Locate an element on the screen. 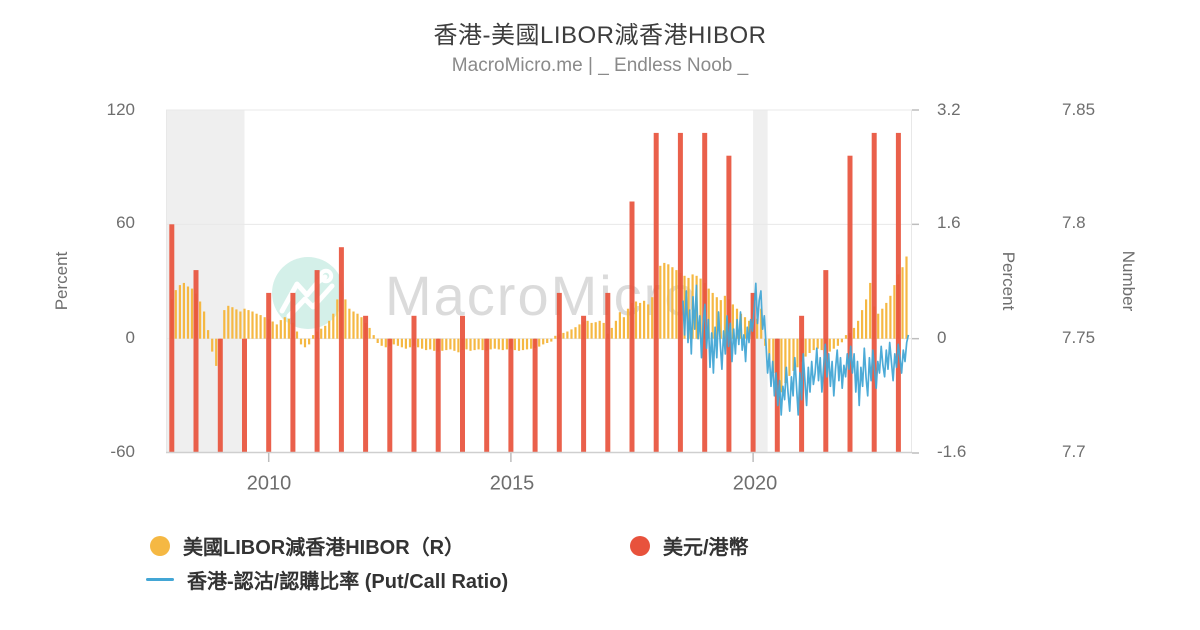 Image resolution: width=1200 pixels, height=630 pixels. legend-label: 美元/港幣 is located at coordinates (706, 548).